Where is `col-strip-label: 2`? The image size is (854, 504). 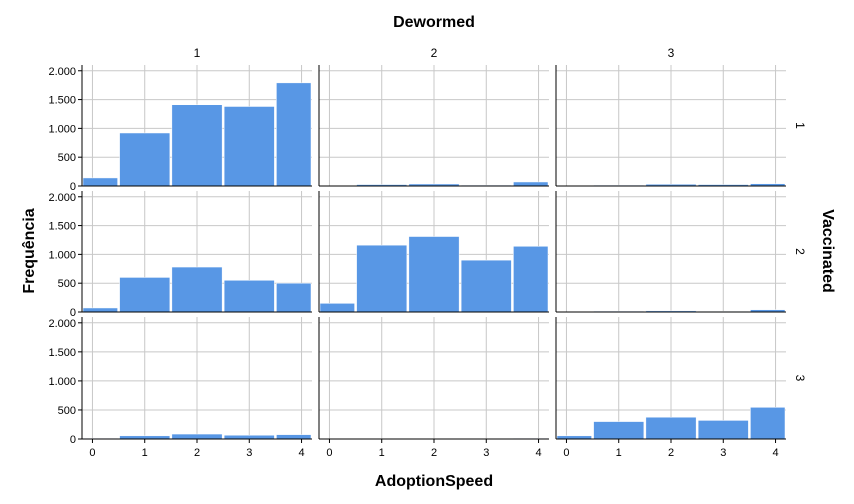
col-strip-label: 2 is located at coordinates (434, 53).